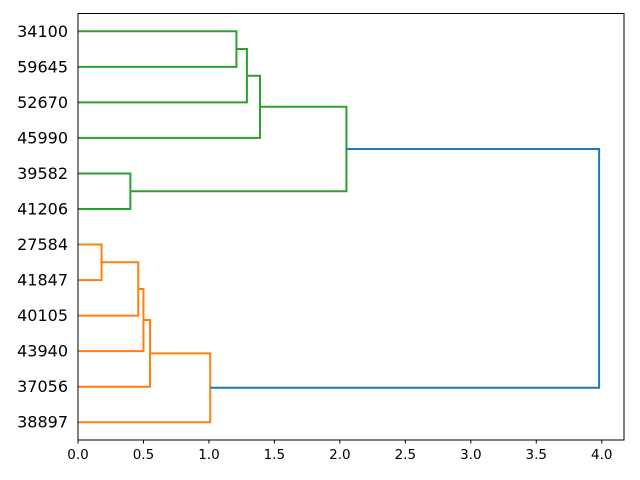  What do you see at coordinates (601, 455) in the screenshot?
I see `x-tick-label: 4.0` at bounding box center [601, 455].